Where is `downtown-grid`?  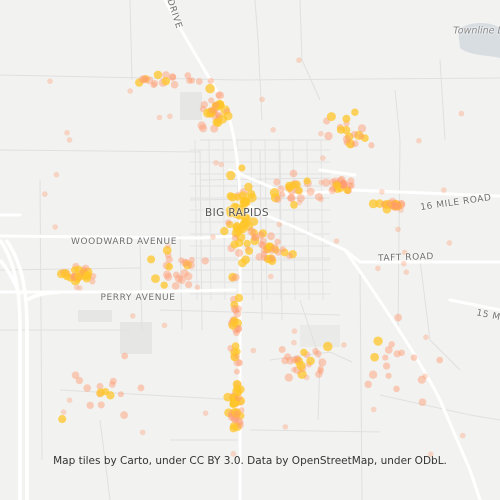 downtown-grid is located at coordinates (260, 220).